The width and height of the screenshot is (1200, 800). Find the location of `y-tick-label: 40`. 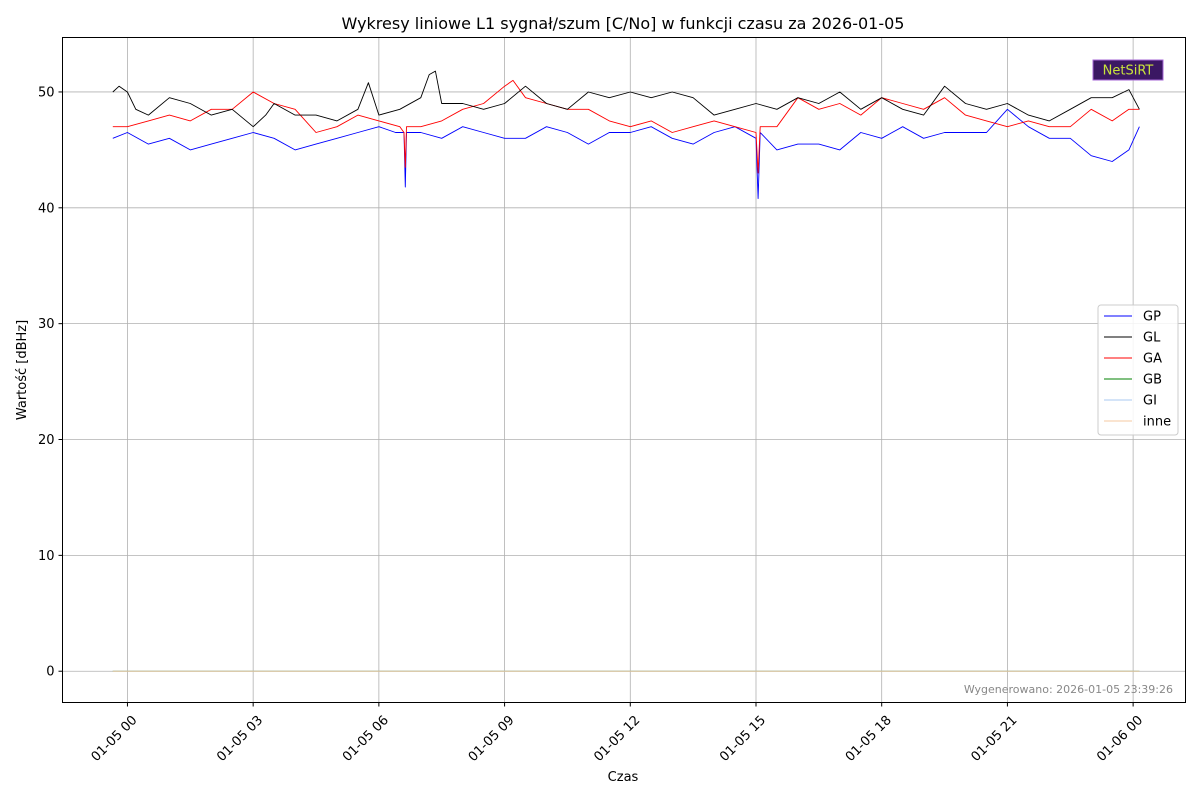

y-tick-label: 40 is located at coordinates (46, 208).